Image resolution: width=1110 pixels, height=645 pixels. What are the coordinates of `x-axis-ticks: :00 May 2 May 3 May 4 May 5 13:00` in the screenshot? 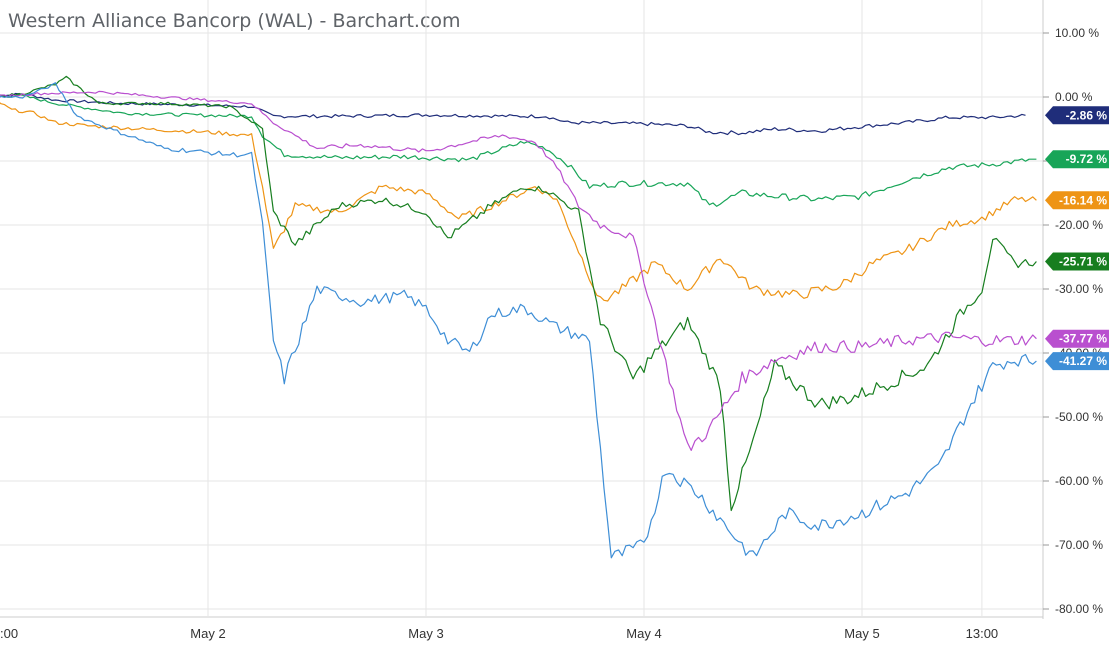 It's located at (499, 633).